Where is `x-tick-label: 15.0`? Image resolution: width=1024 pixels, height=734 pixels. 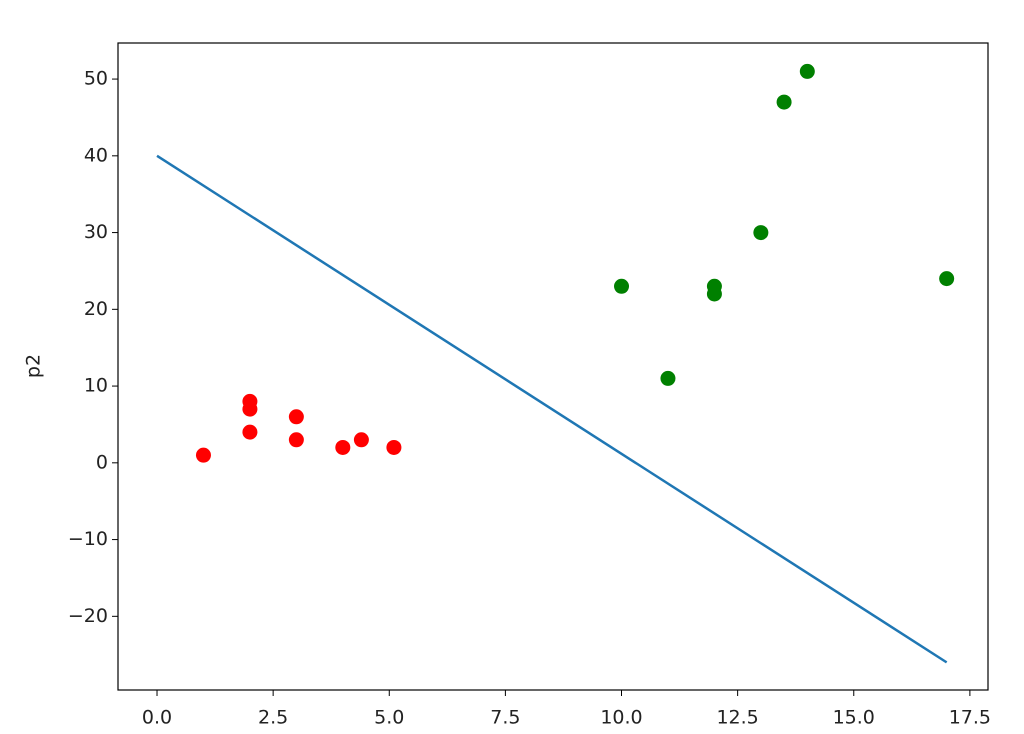 x-tick-label: 15.0 is located at coordinates (854, 718).